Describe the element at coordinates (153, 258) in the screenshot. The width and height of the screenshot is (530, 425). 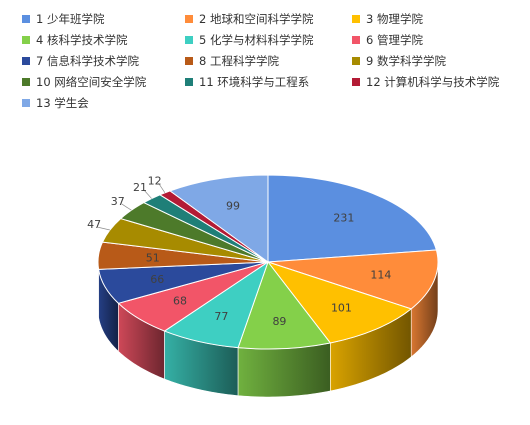
I see `data-label: 51` at that location.